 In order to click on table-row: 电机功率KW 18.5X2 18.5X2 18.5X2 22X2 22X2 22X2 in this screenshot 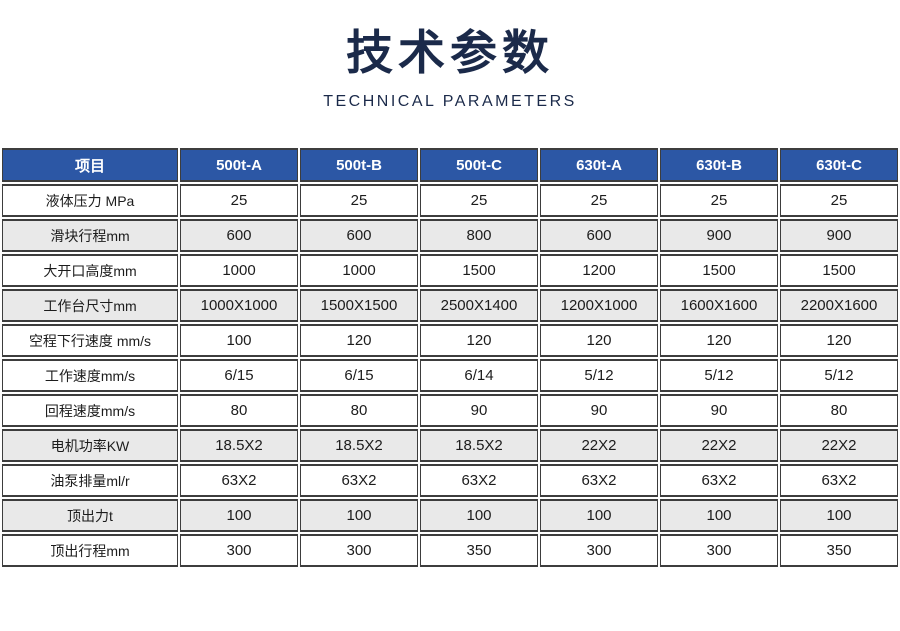, I will do `click(450, 445)`.